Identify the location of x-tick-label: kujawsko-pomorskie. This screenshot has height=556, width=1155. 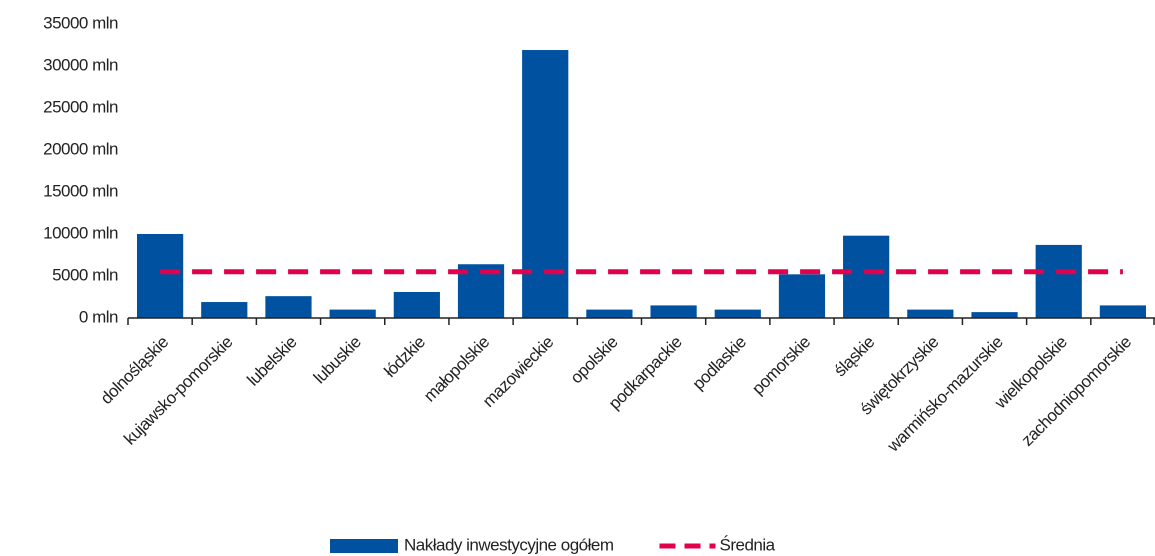
(178, 391).